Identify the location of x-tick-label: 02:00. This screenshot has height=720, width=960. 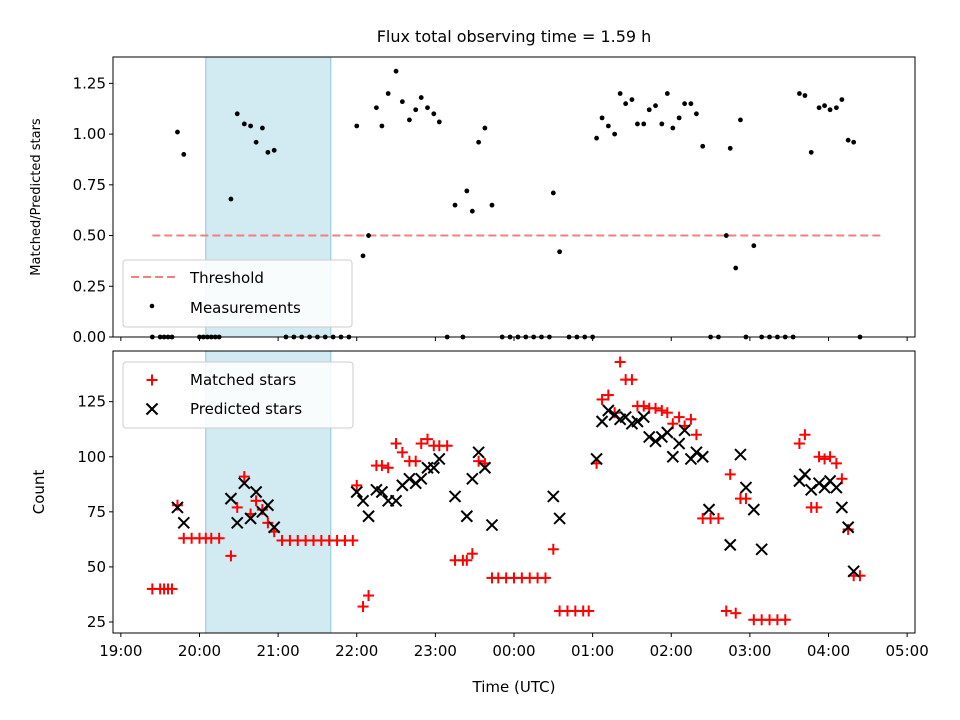
(671, 651).